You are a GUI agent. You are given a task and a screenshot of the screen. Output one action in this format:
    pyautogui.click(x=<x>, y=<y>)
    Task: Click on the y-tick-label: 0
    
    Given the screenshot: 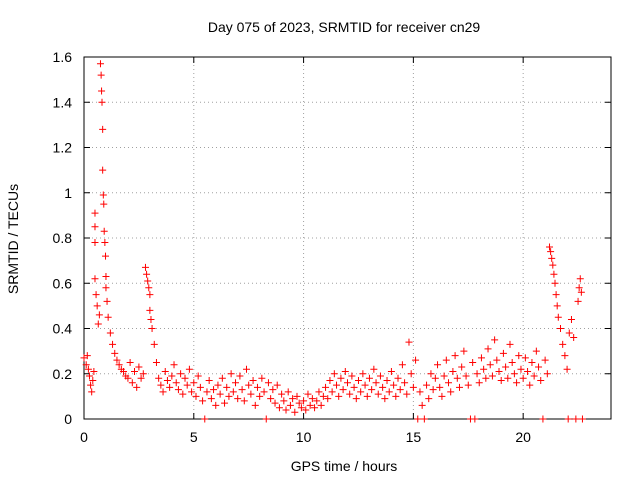 What is the action you would take?
    pyautogui.click(x=68, y=419)
    